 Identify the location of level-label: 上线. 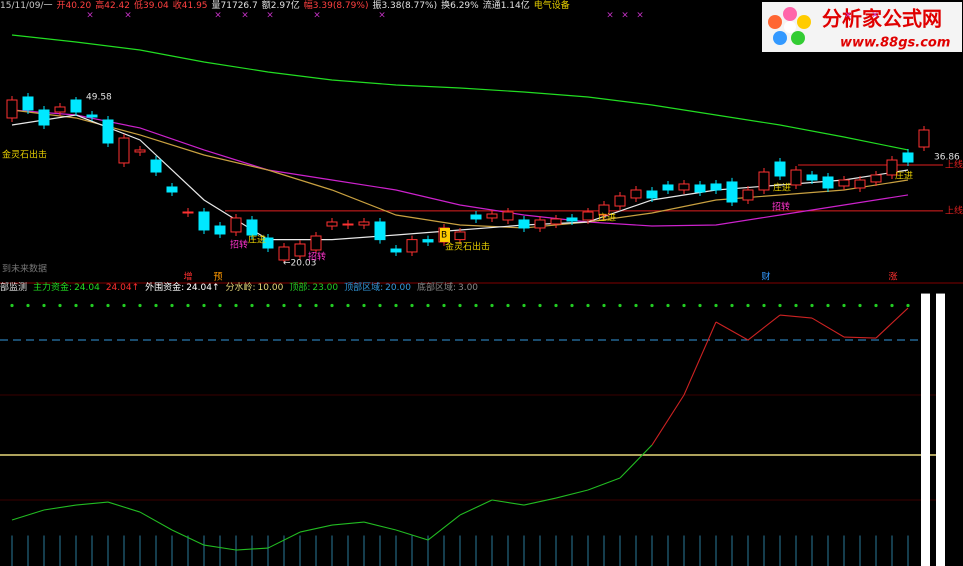
(954, 210).